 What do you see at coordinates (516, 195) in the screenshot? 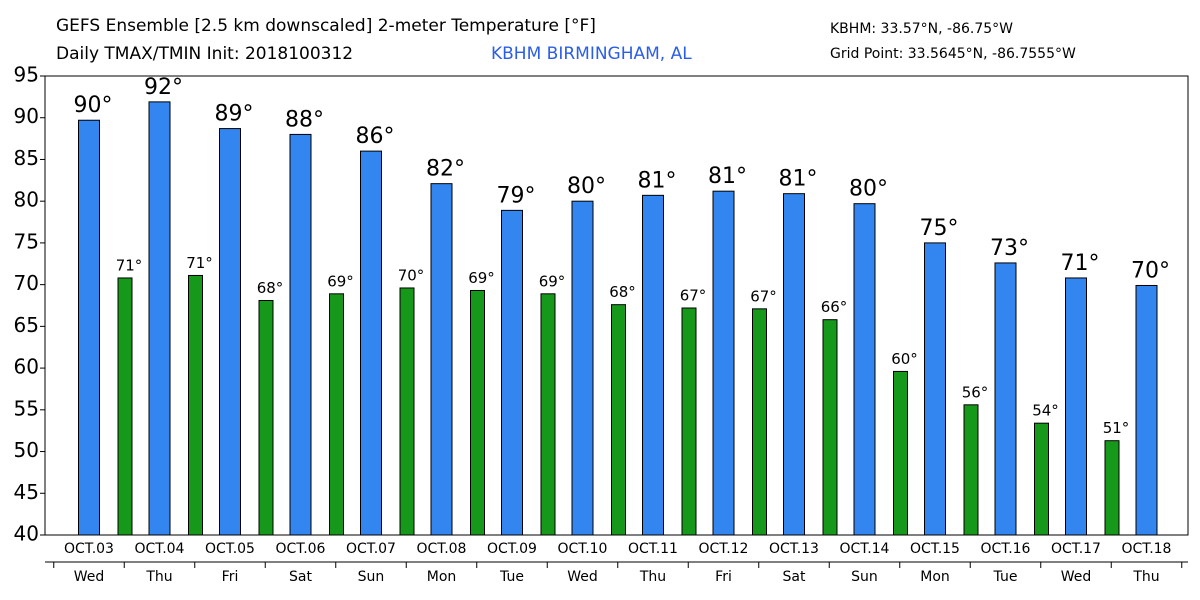
I see `value-label: 79°` at bounding box center [516, 195].